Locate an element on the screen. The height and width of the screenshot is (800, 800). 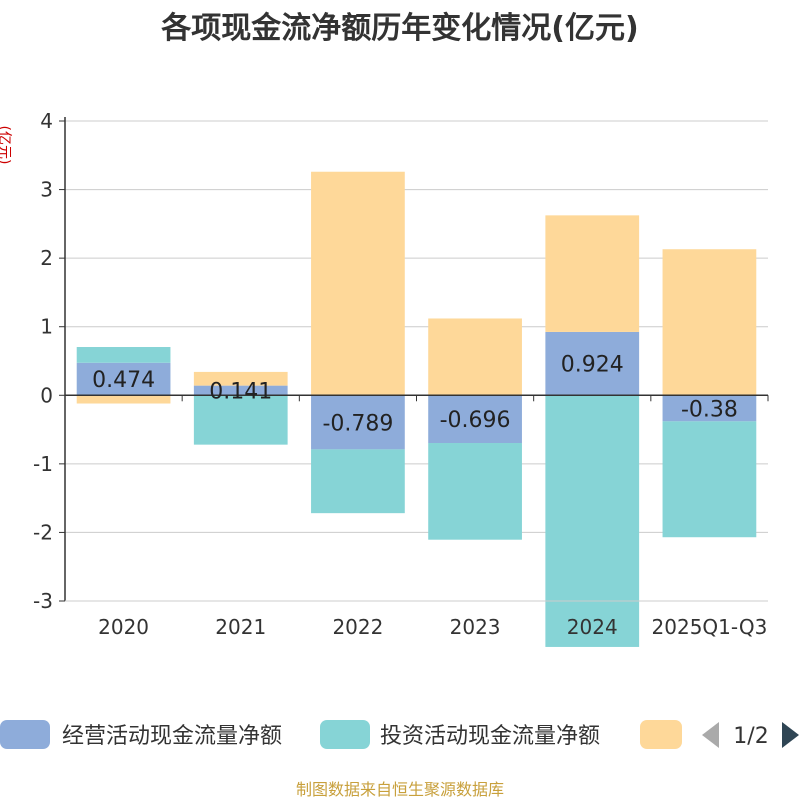
y-axis-unit-label: (亿元) is located at coordinates (6, 145).